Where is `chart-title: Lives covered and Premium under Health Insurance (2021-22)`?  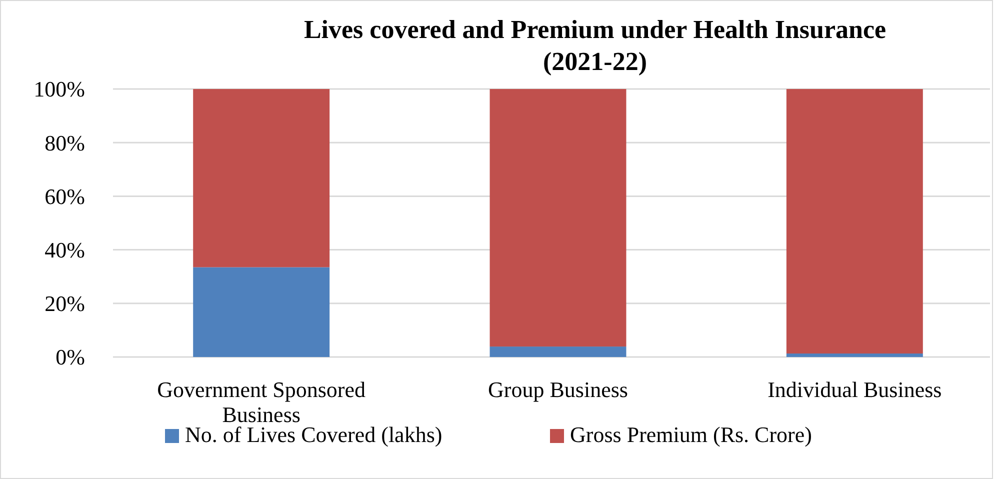
chart-title: Lives covered and Premium under Health Insurance (2021-22) is located at coordinates (595, 45).